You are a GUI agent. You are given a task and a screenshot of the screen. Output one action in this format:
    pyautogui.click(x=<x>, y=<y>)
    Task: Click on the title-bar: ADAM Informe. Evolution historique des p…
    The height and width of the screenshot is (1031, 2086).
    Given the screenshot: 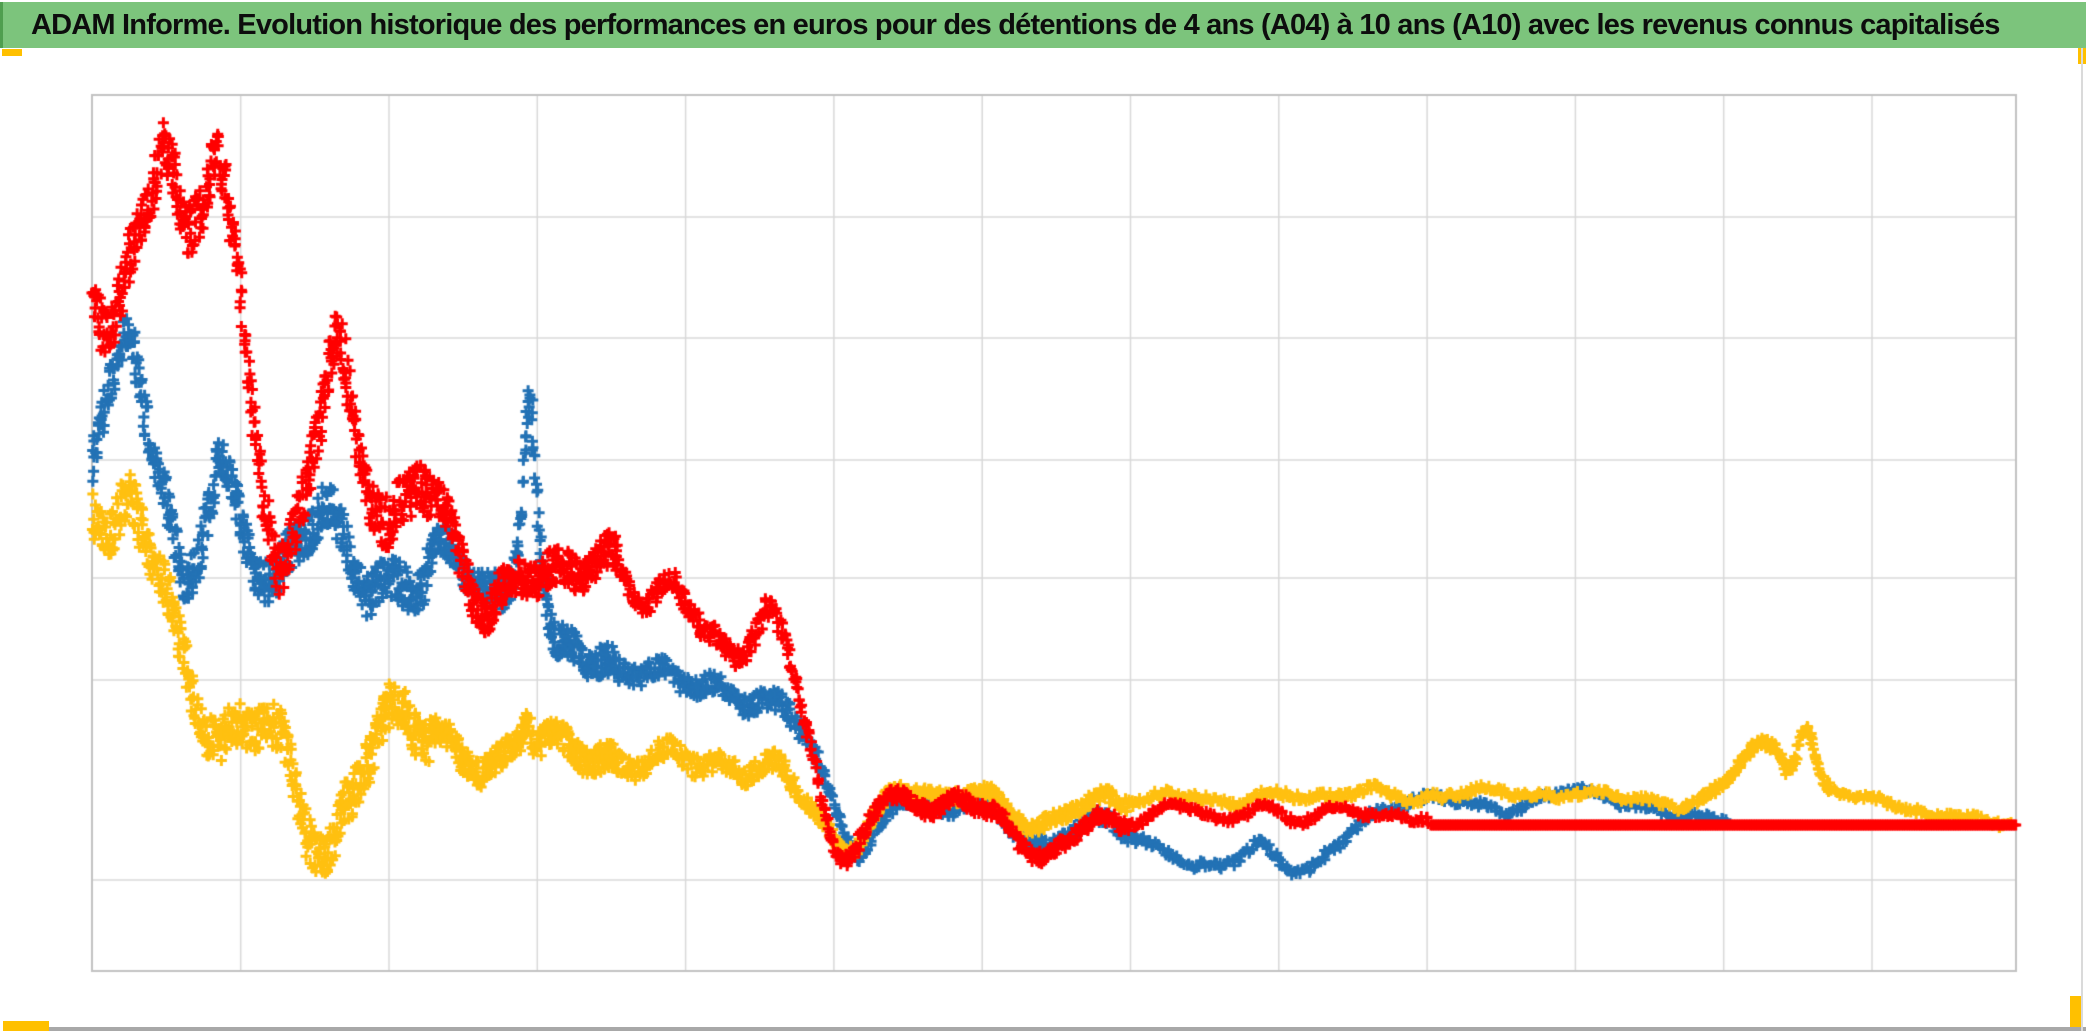 What is the action you would take?
    pyautogui.click(x=1043, y=25)
    